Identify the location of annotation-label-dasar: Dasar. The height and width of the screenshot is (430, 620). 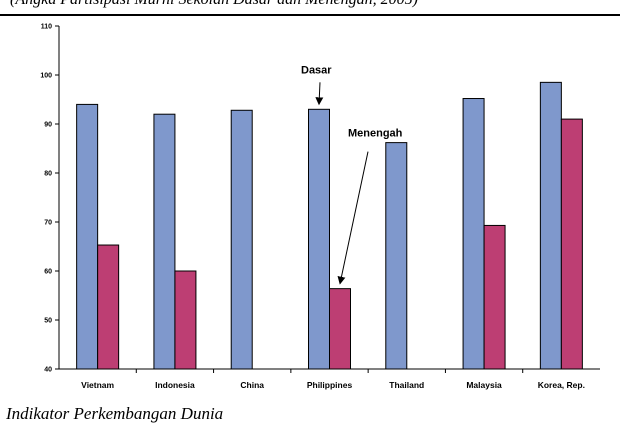
(316, 70).